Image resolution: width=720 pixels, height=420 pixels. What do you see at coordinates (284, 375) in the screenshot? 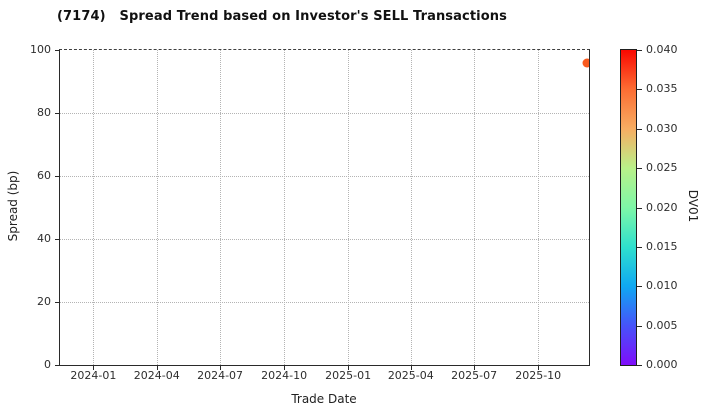
I see `x-tick-label: 2024-10` at bounding box center [284, 375].